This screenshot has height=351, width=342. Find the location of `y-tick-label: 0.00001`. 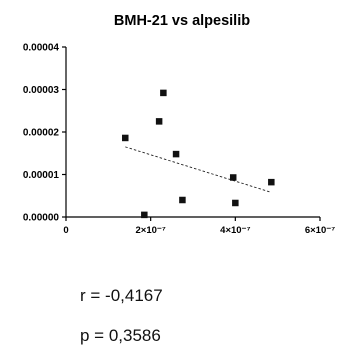

y-tick-label: 0.00001 is located at coordinates (41, 175).